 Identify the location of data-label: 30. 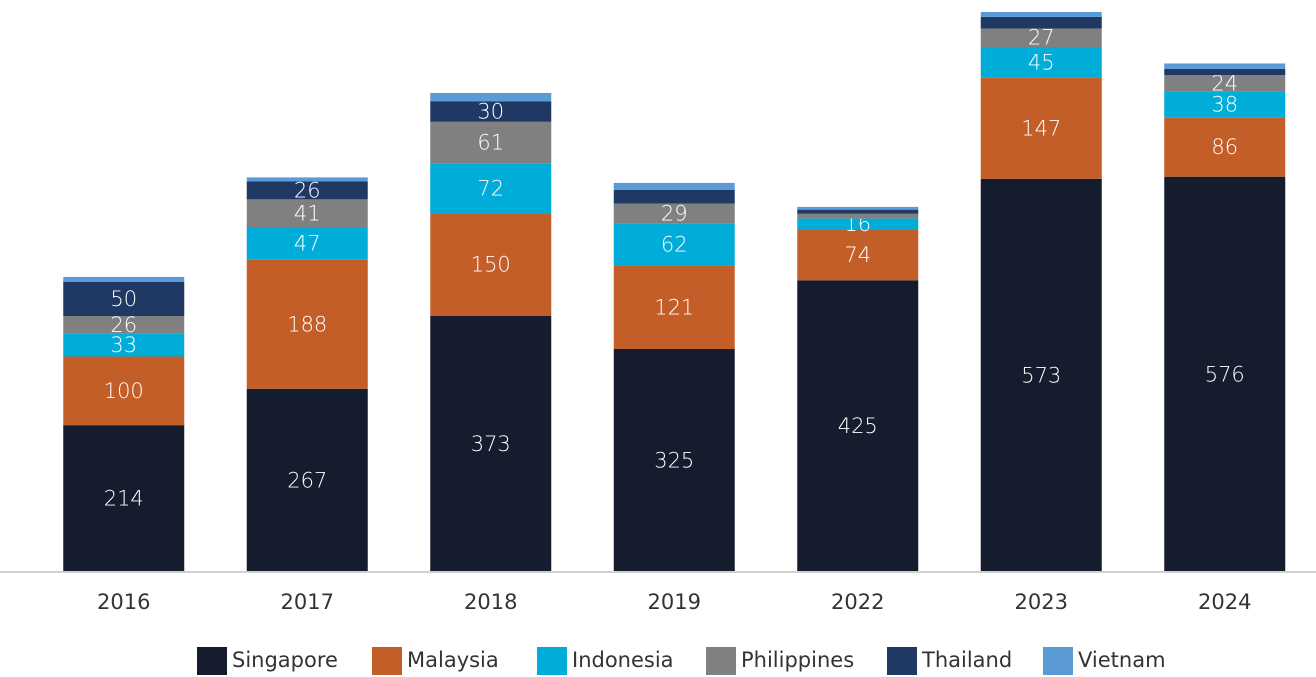
(490, 112).